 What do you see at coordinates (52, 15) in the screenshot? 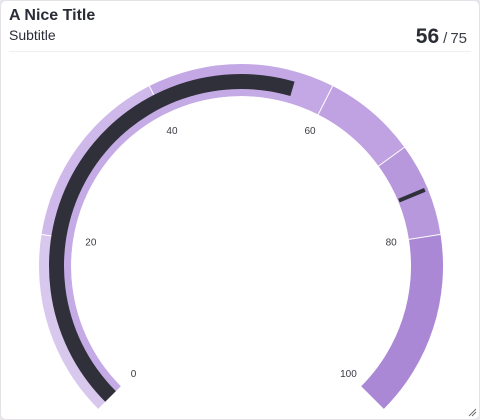
I see `chart-title: A Nice Title` at bounding box center [52, 15].